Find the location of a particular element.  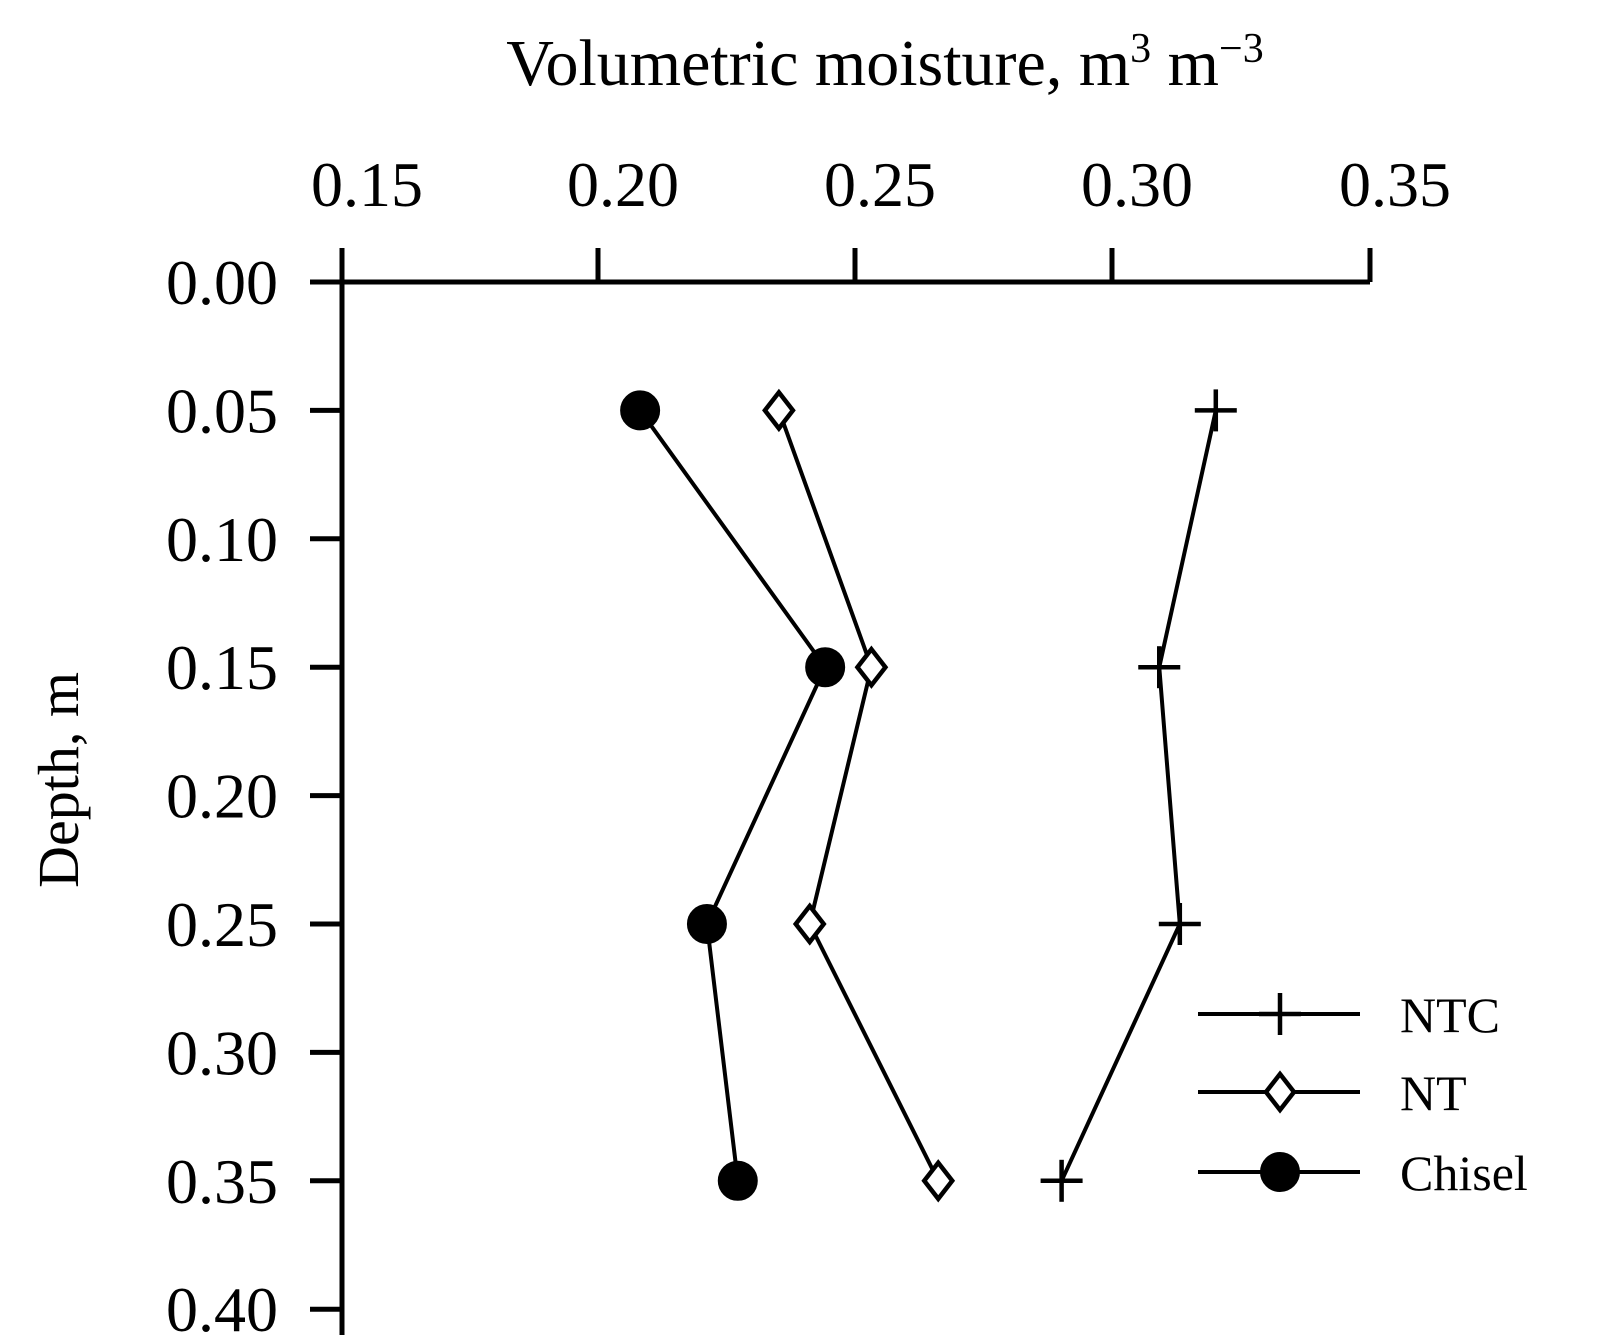

x-axis-ticks: 0.15 0.20 0.25 0.30 0.35 is located at coordinates (881, 215).